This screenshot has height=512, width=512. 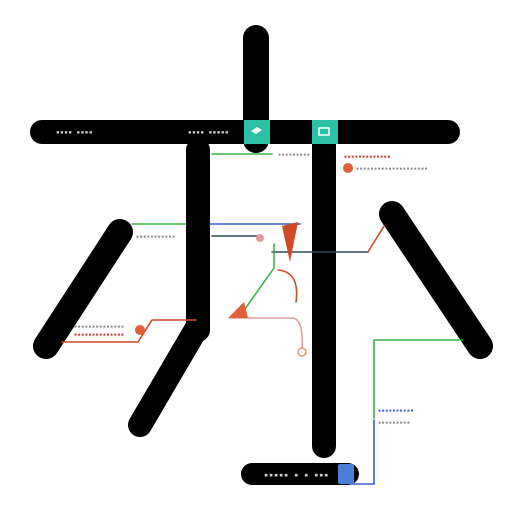 What do you see at coordinates (257, 280) in the screenshot?
I see `connector-green-diagonal` at bounding box center [257, 280].